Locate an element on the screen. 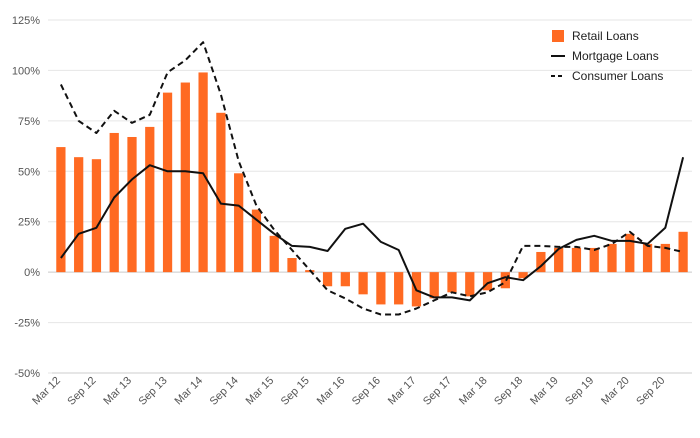 This screenshot has height=438, width=700. legend-label: Retail Loans is located at coordinates (605, 36).